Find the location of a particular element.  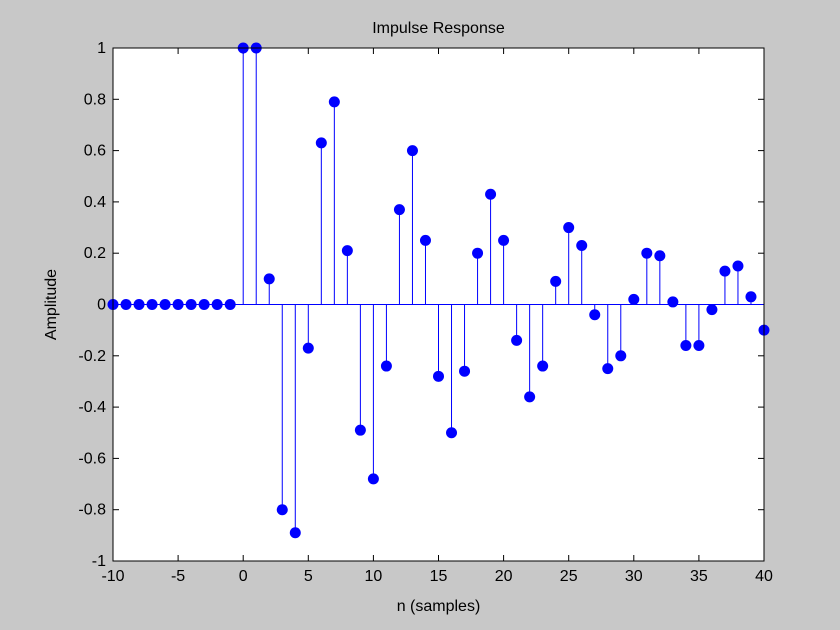

y-tick-label: 0.8 is located at coordinates (95, 99).